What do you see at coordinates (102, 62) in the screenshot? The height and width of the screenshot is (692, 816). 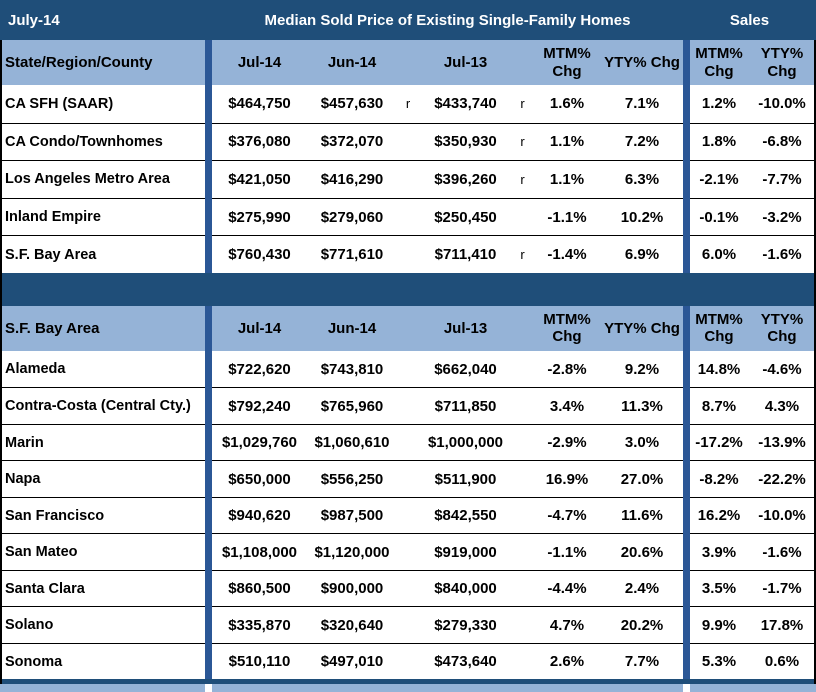 I see `table1-label: State/Region/County` at bounding box center [102, 62].